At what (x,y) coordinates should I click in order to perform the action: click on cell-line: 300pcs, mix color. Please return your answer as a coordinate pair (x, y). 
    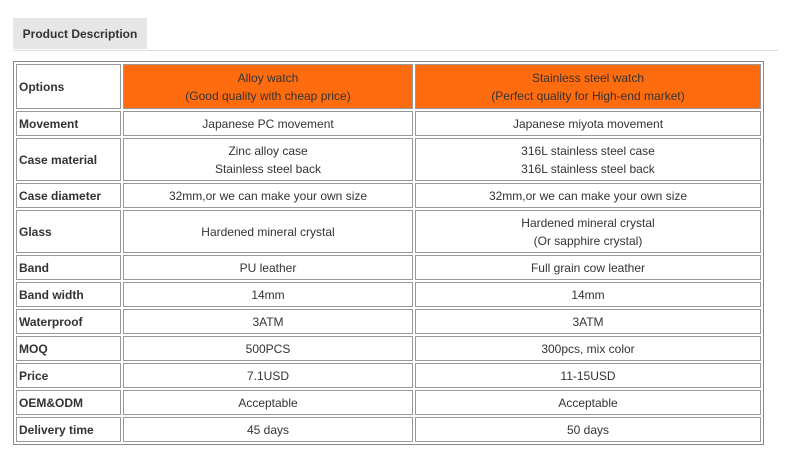
    Looking at the image, I should click on (588, 348).